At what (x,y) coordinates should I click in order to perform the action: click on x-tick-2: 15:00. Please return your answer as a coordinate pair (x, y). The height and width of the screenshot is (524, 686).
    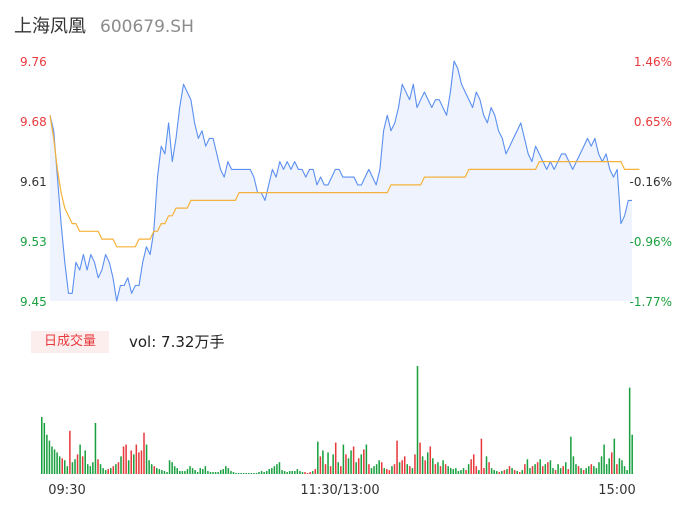
    Looking at the image, I should click on (616, 490).